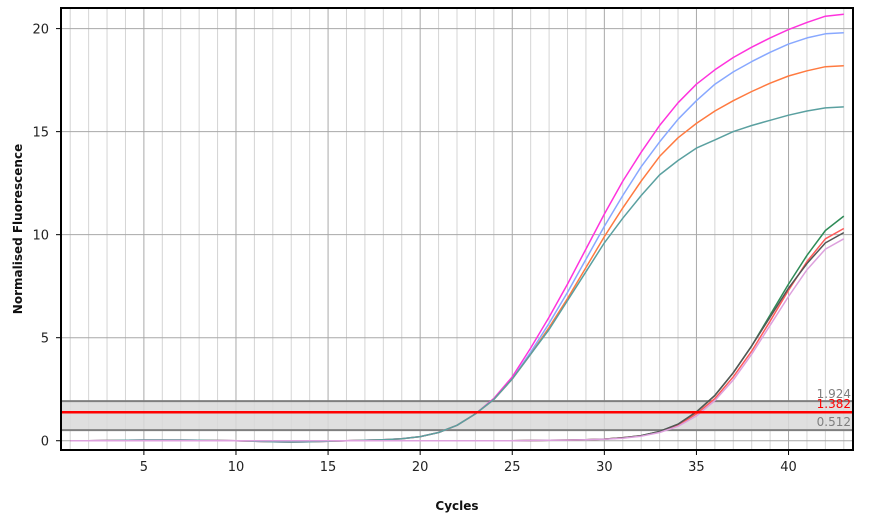 The image size is (871, 519). What do you see at coordinates (45, 339) in the screenshot?
I see `y-tick-label: 5` at bounding box center [45, 339].